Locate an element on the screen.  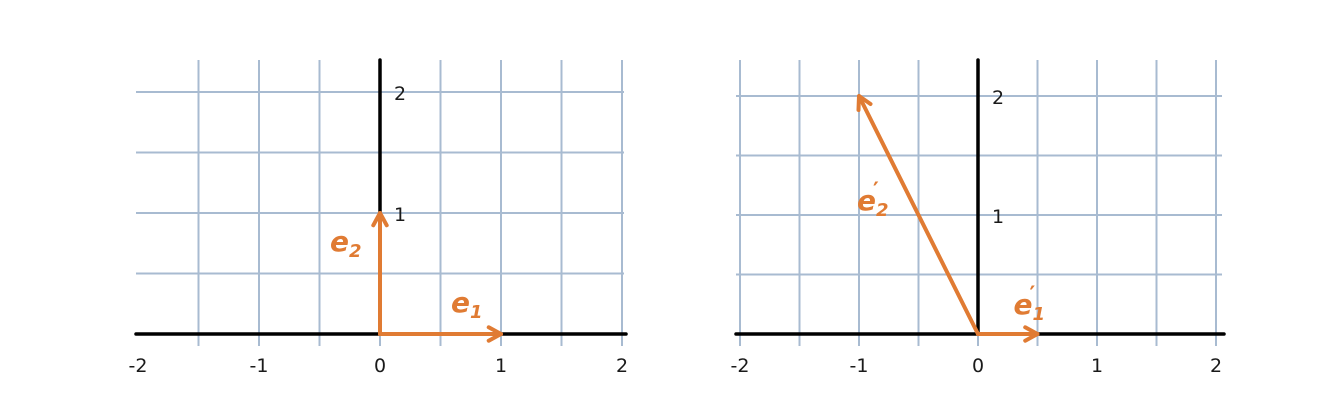
vector-shaft is located at coordinates (918, 215).